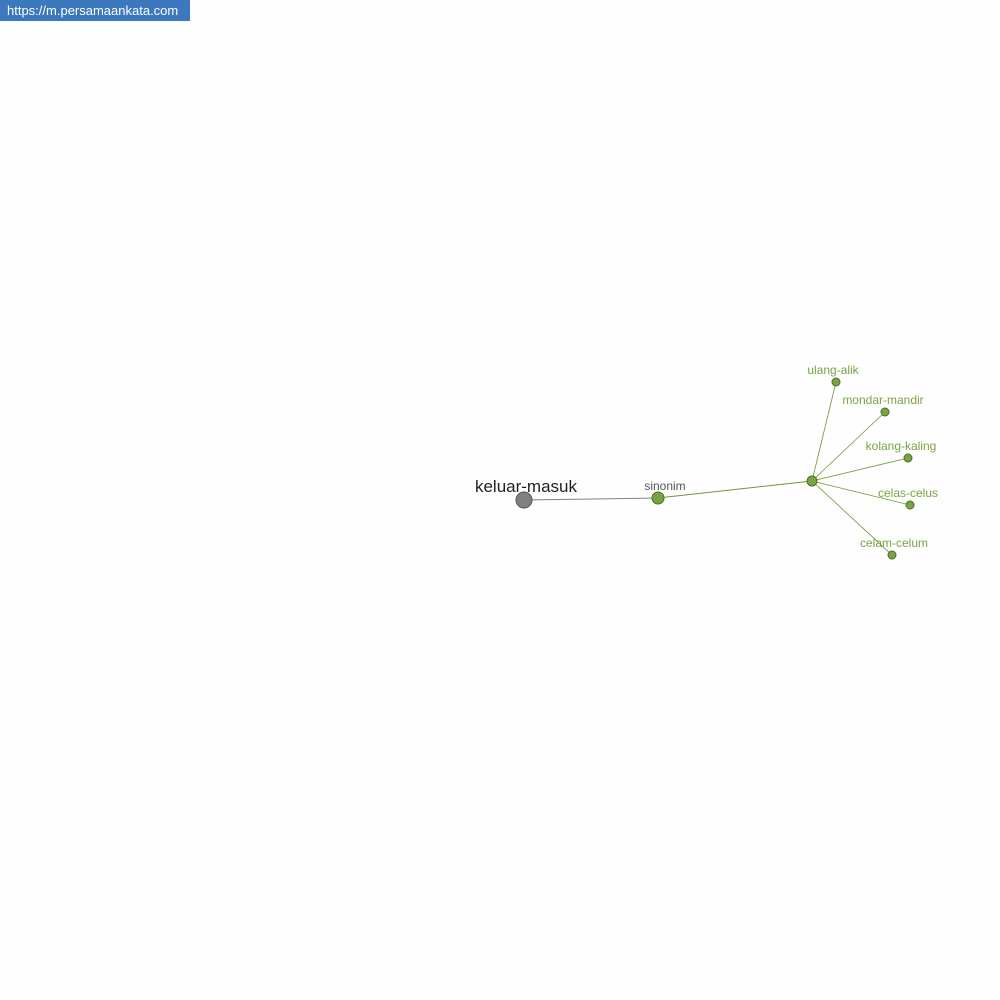 The width and height of the screenshot is (1000, 1000). Describe the element at coordinates (591, 499) in the screenshot. I see `edge-root-relation` at that location.